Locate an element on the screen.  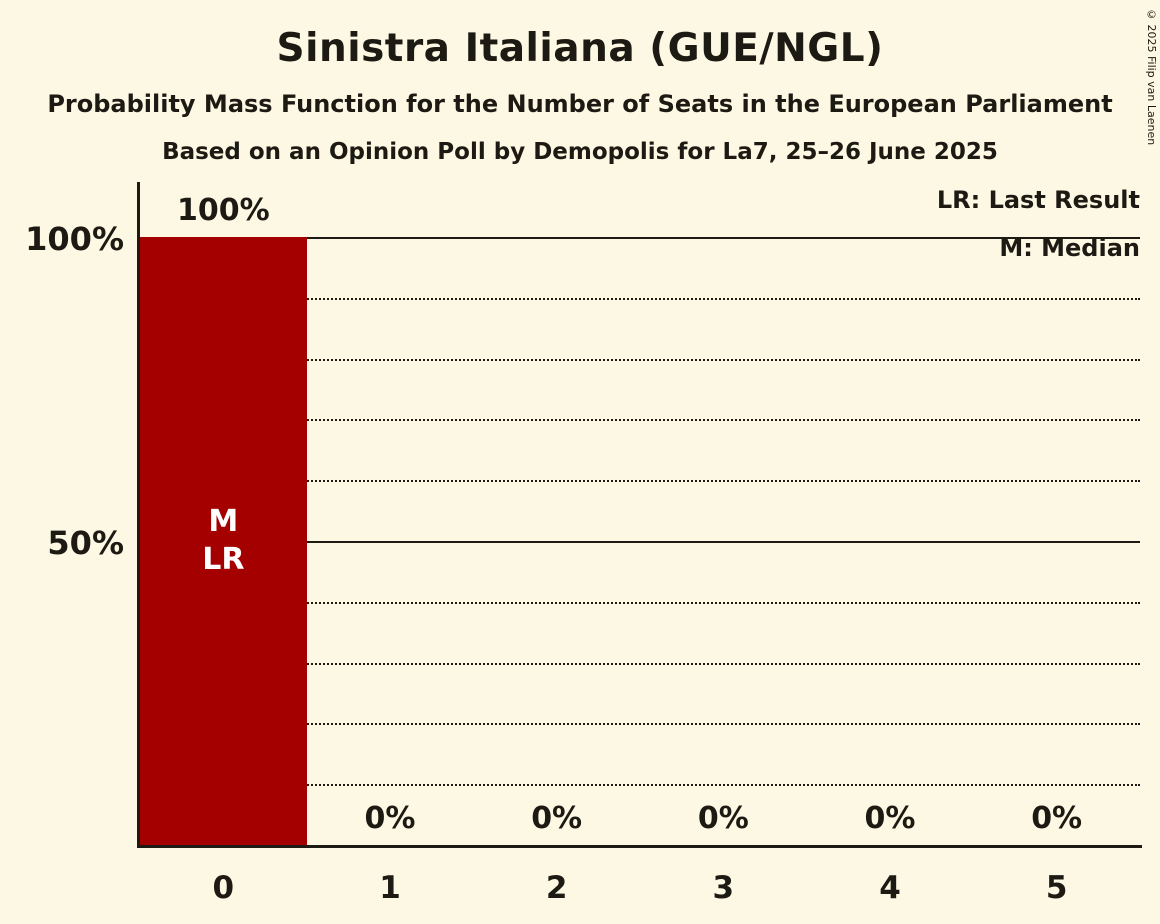
gridline-60-percent is located at coordinates (640, 481).